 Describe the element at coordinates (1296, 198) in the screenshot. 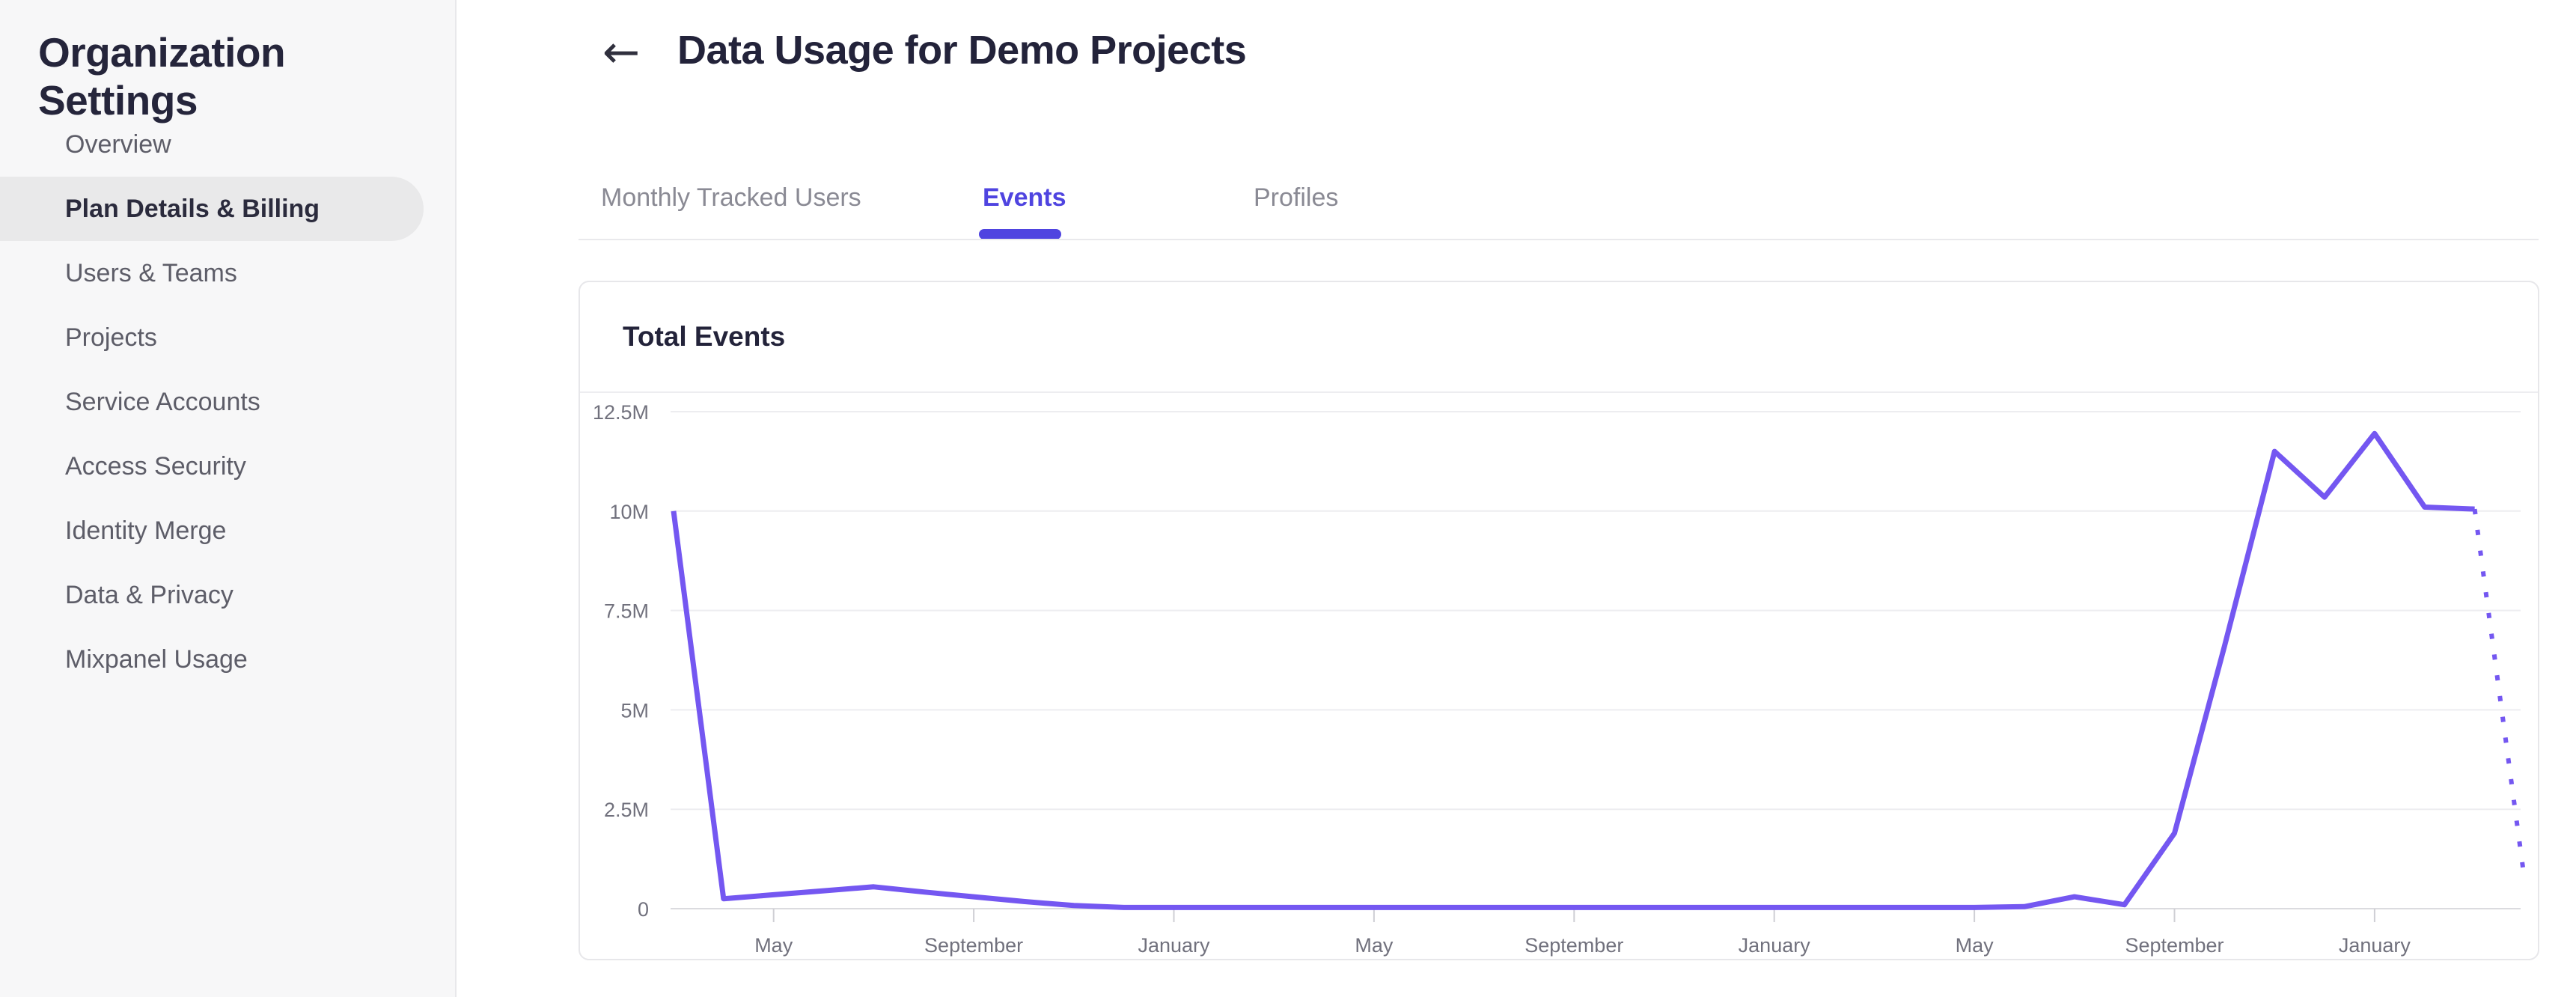

I see `tab-profiles: Profiles` at that location.